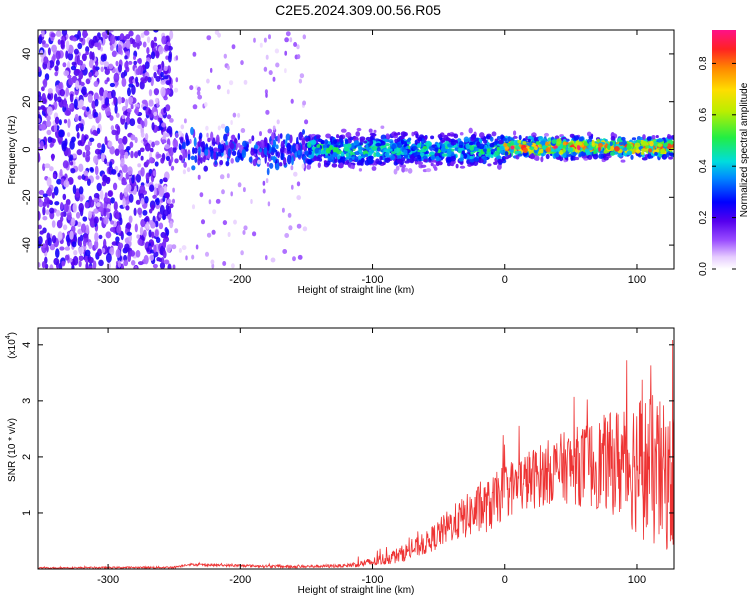  What do you see at coordinates (637, 580) in the screenshot?
I see `x-tick-label: 100` at bounding box center [637, 580].